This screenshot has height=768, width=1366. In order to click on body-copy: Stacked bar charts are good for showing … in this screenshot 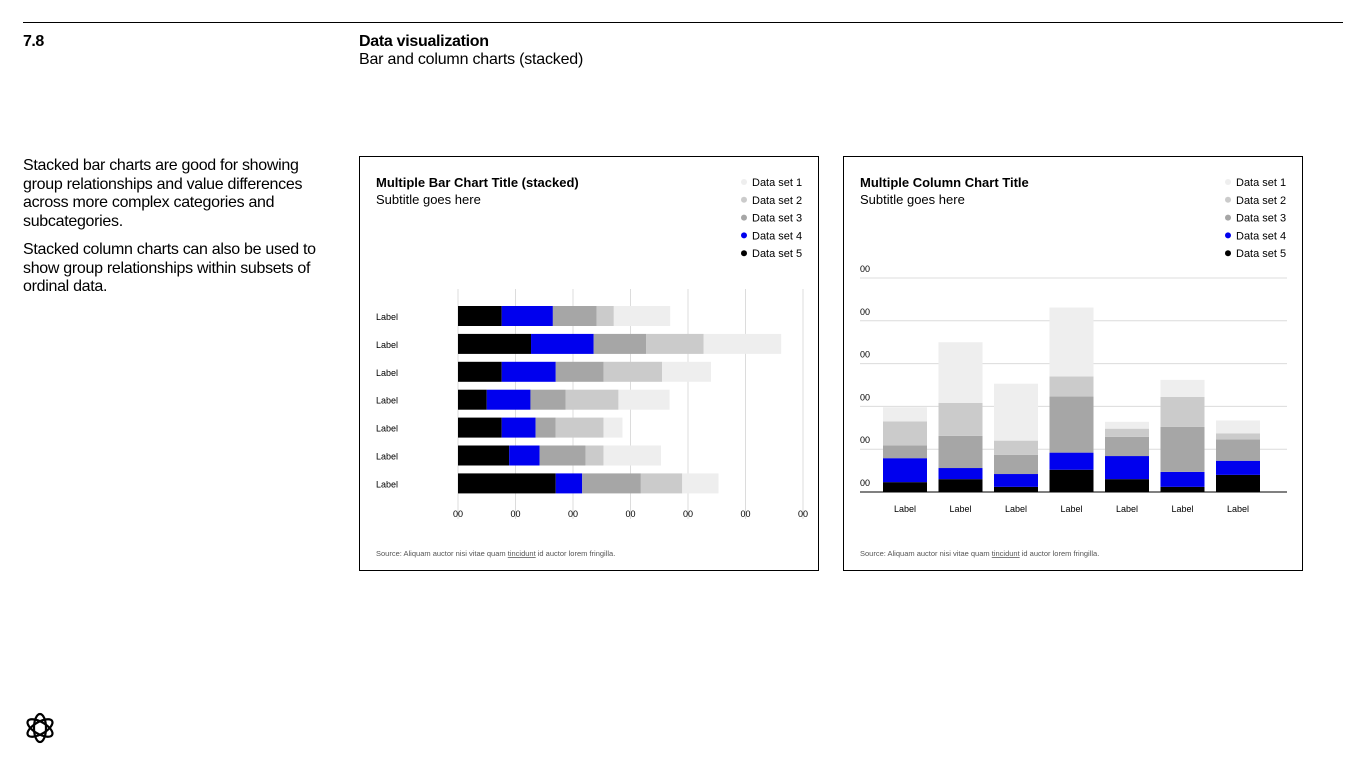, I will do `click(173, 232)`.